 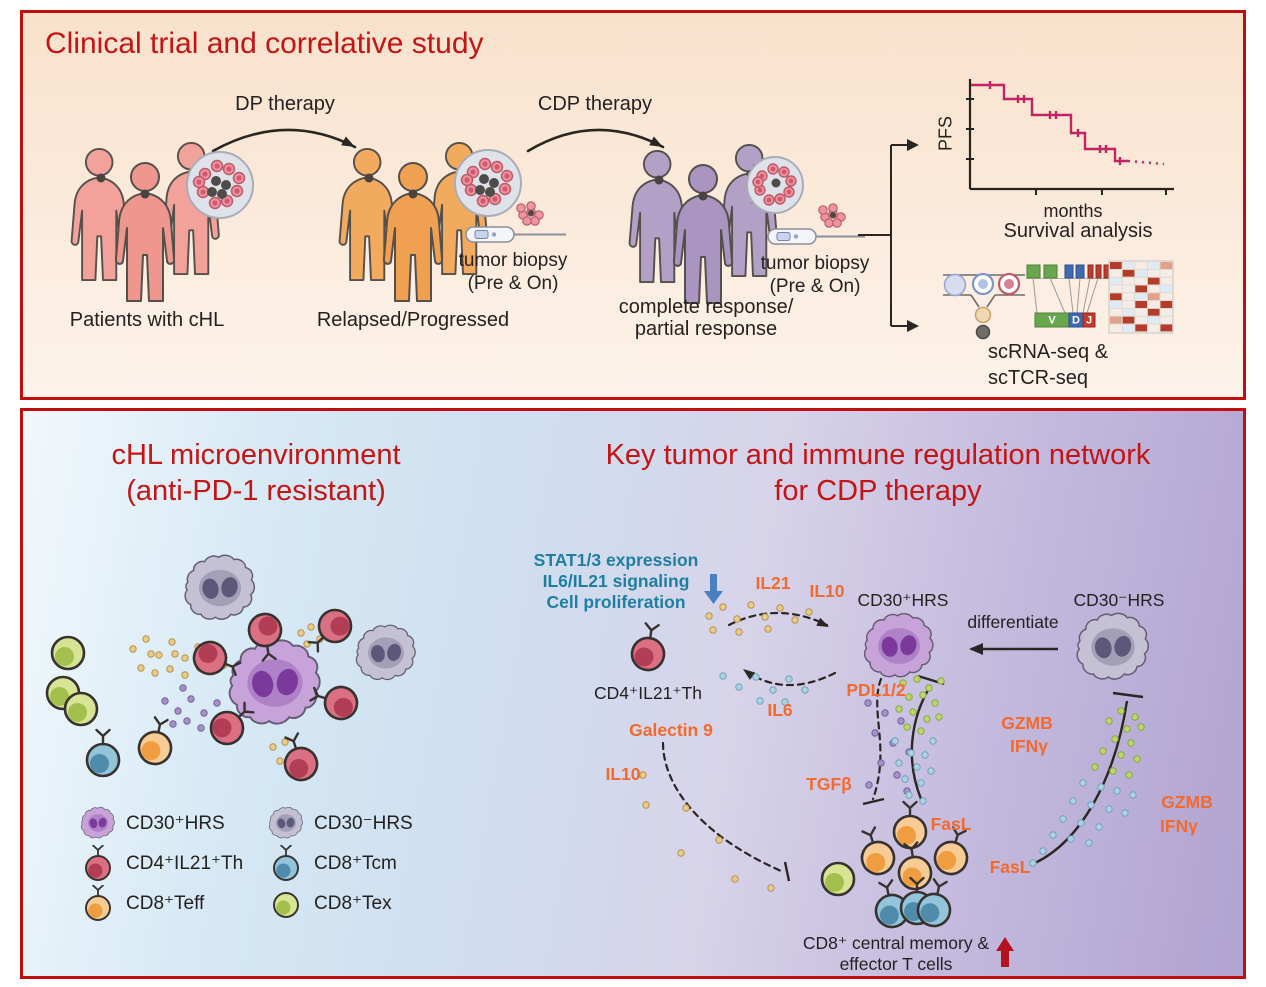 I want to click on gzmb-right-inhibition, so click(x=1087, y=779).